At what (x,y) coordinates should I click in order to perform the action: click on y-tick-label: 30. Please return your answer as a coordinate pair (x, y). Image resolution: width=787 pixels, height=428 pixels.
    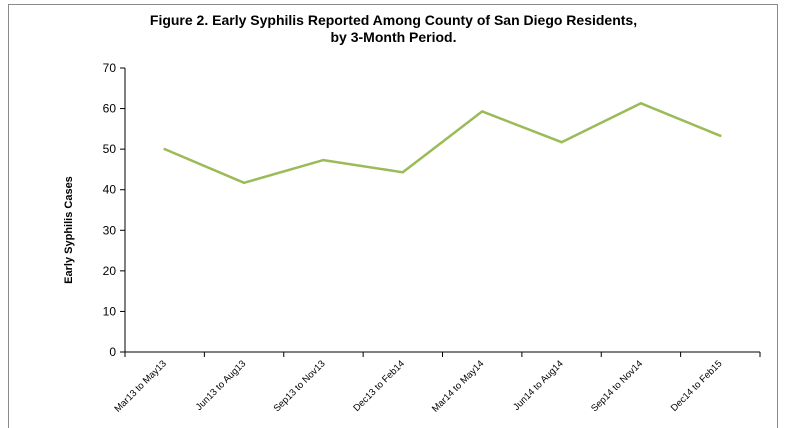
    Looking at the image, I should click on (110, 230).